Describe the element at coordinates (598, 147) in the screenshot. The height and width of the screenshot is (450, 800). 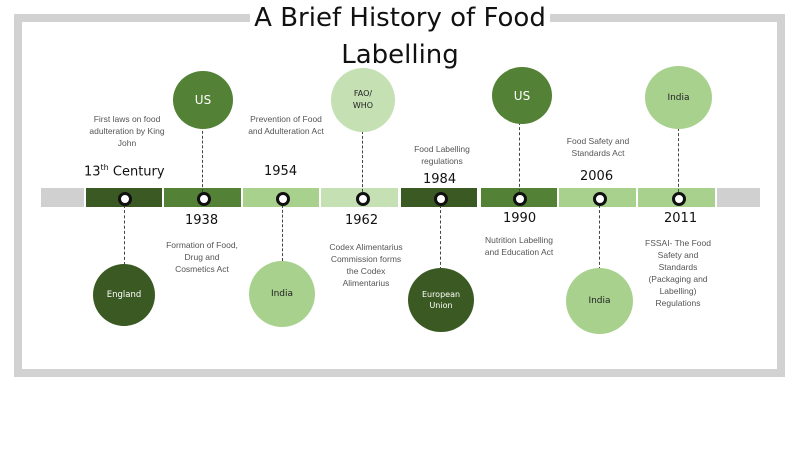
I see `event-description-7: Food Safety and Standards Act` at that location.